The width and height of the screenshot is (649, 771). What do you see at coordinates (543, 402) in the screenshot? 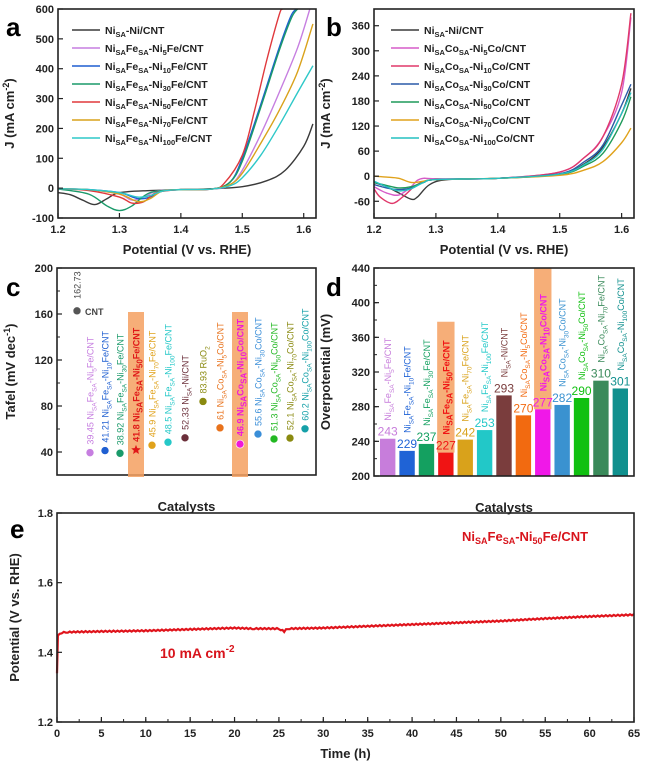
I see `bar-value-label: 277` at bounding box center [543, 402].